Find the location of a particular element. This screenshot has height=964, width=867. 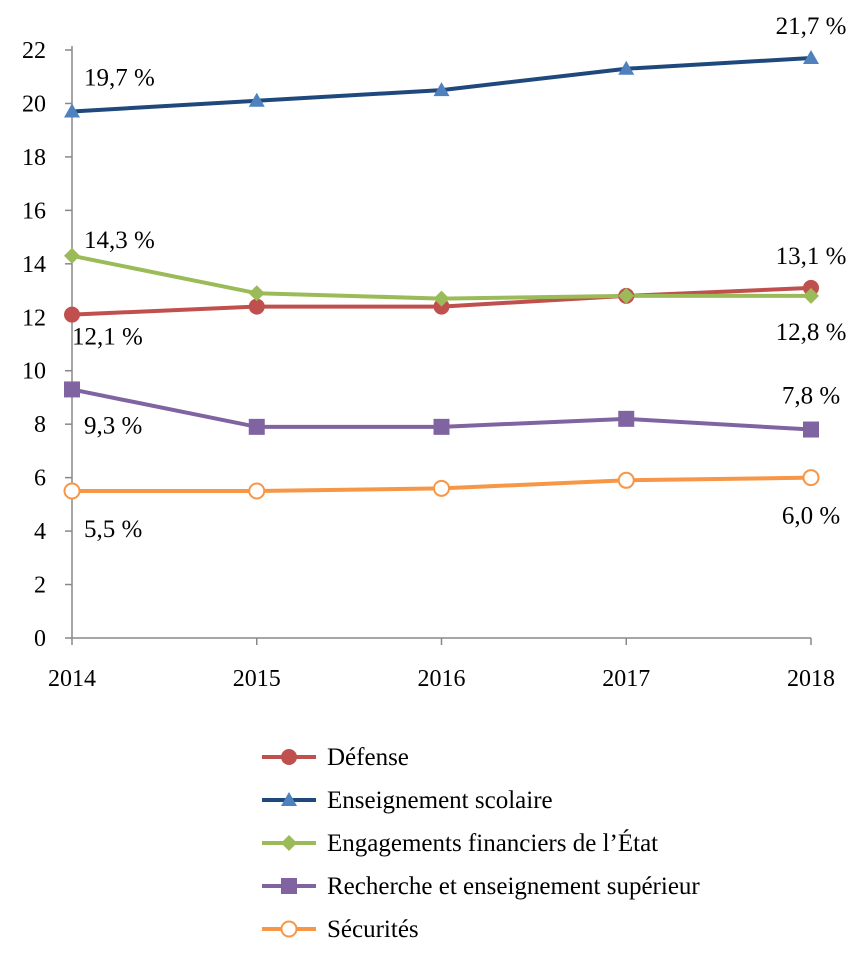

point-recherche-et-enseignement-superieur-2018 is located at coordinates (811, 429).